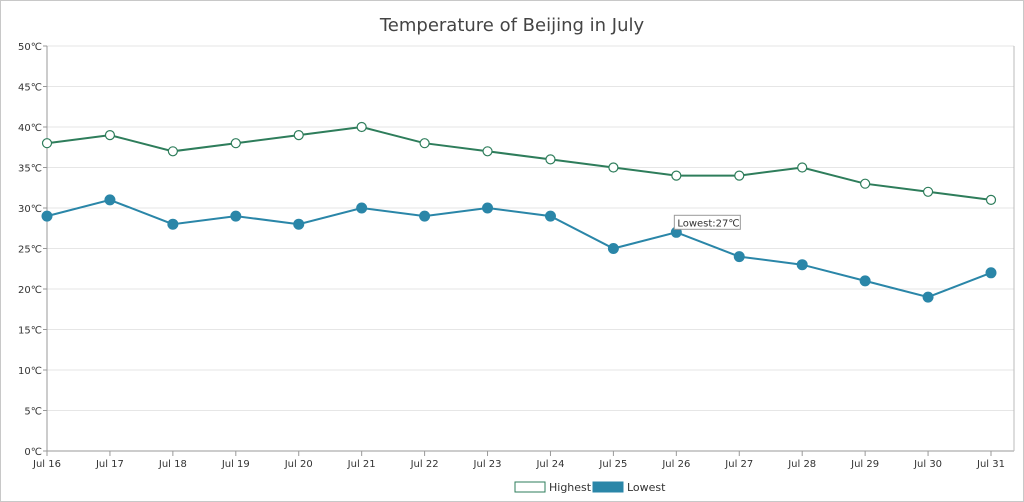 The height and width of the screenshot is (502, 1024). Describe the element at coordinates (46, 464) in the screenshot. I see `x-tick-label: Jul 16` at that location.